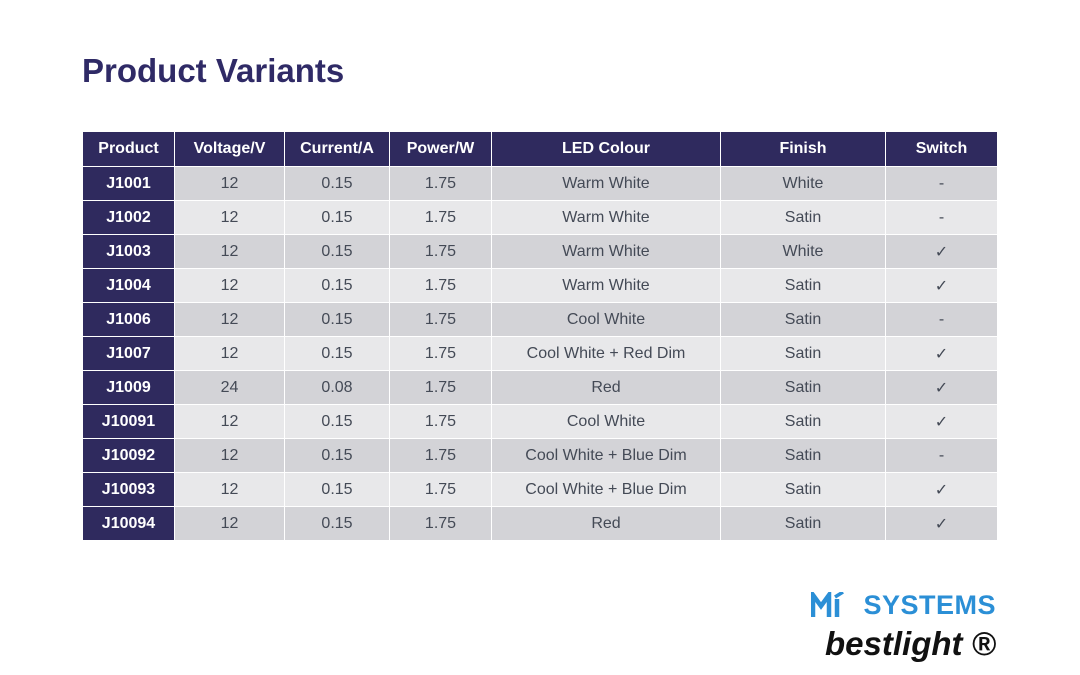 This screenshot has height=675, width=1080. What do you see at coordinates (128, 285) in the screenshot?
I see `product-cell: J1004` at bounding box center [128, 285].